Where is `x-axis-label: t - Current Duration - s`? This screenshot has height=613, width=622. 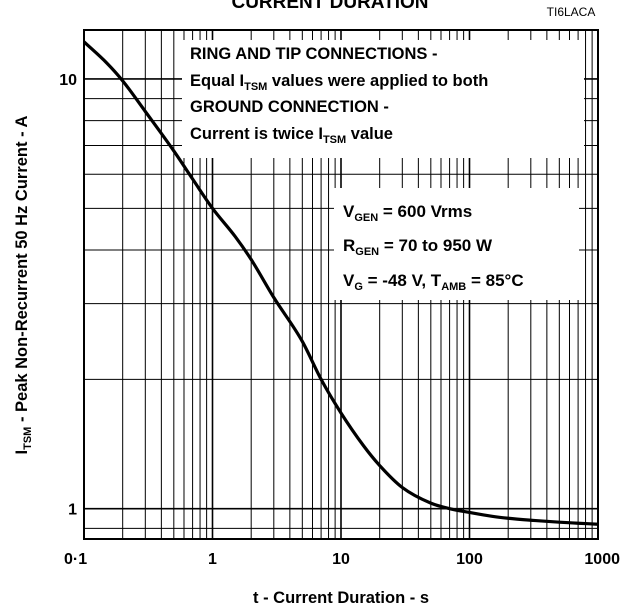
x-axis-label: t - Current Duration - s is located at coordinates (341, 598).